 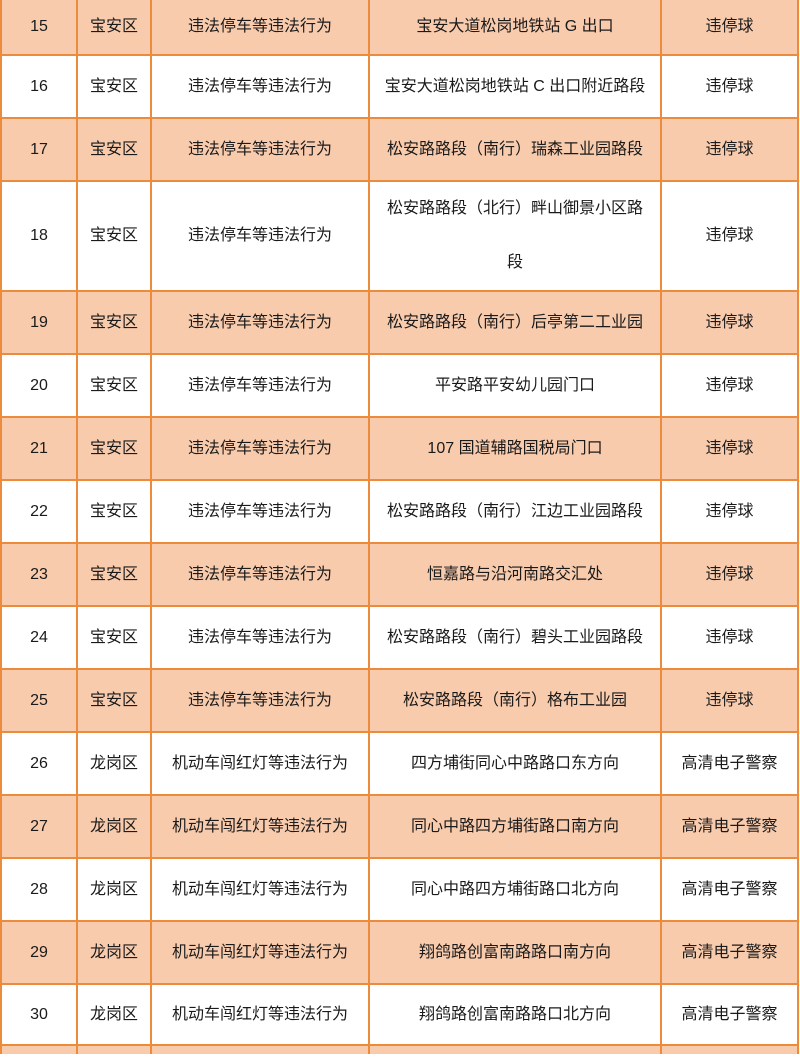 I want to click on location-cell: 松安路路段（南行）瑞森工业园路段, so click(x=515, y=149).